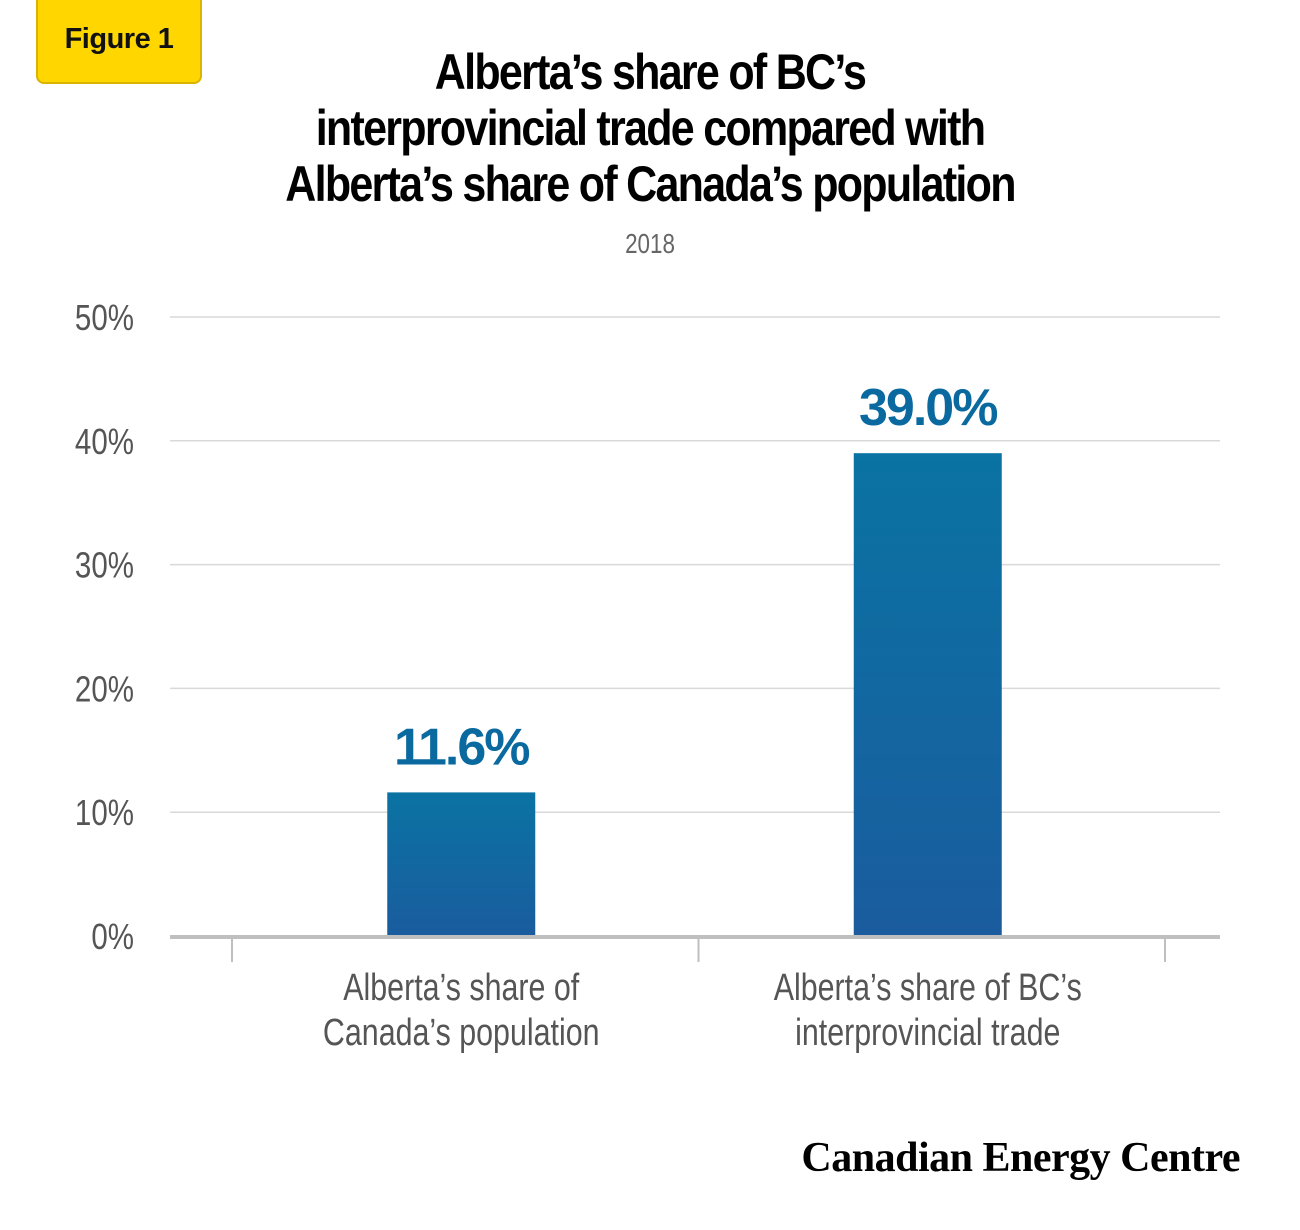  I want to click on y-tick-label: 10%, so click(104, 812).